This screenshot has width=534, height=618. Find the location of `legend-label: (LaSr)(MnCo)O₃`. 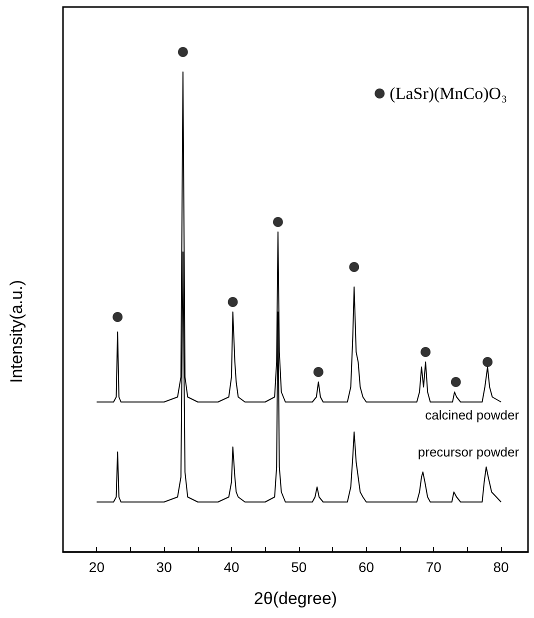

legend-label: (LaSr)(MnCo)O₃ is located at coordinates (449, 93).